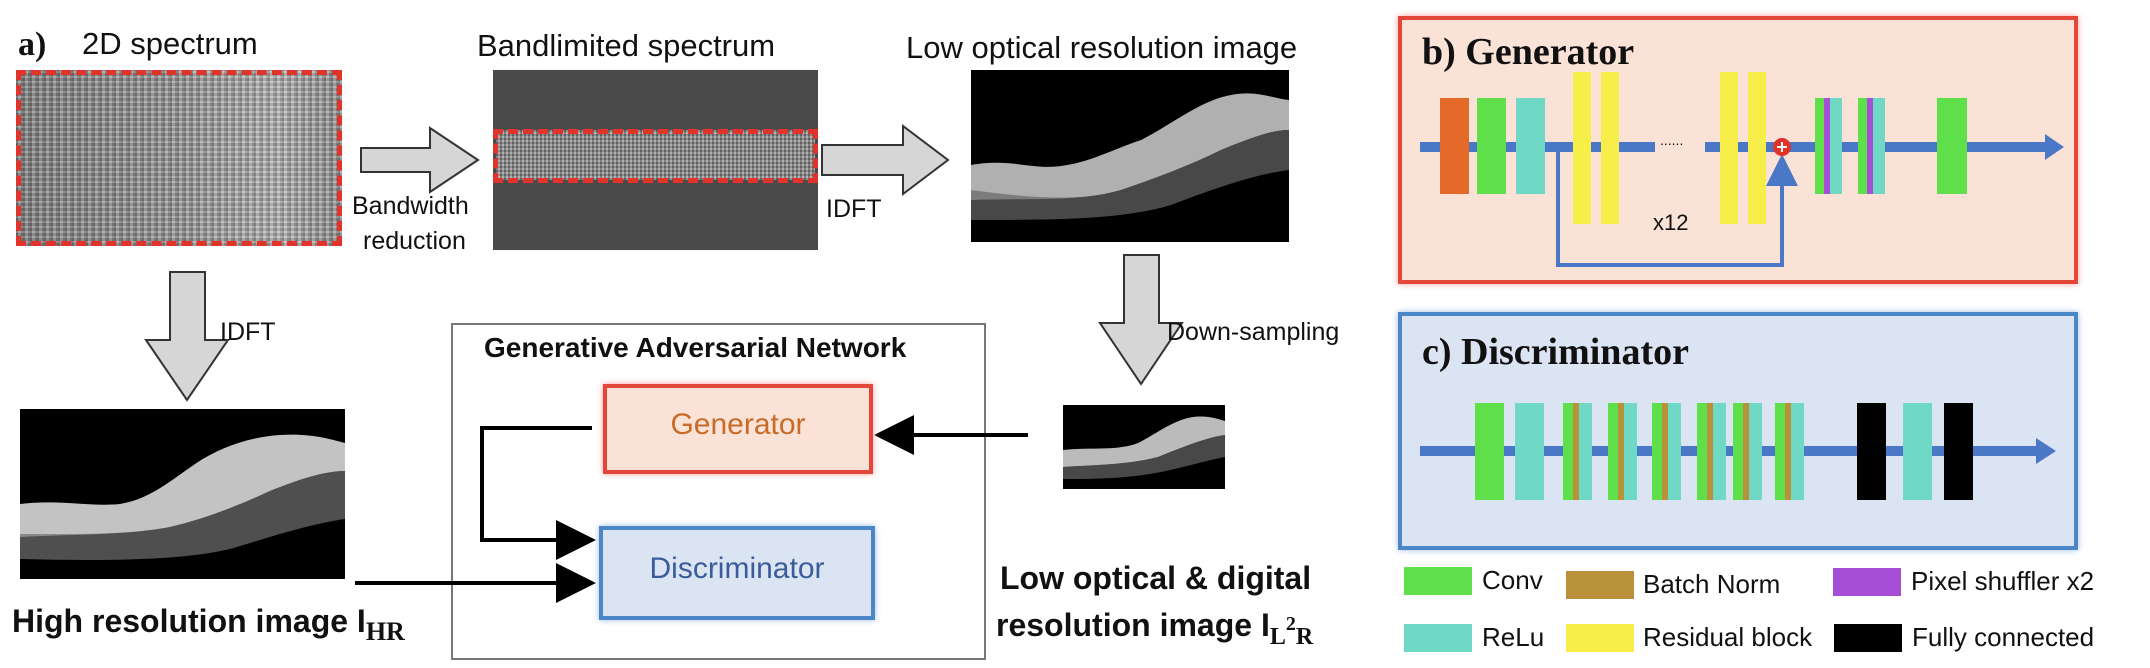 Image resolution: width=2150 pixels, height=668 pixels. What do you see at coordinates (385, 631) in the screenshot?
I see `high-res-subscript: HR` at bounding box center [385, 631].